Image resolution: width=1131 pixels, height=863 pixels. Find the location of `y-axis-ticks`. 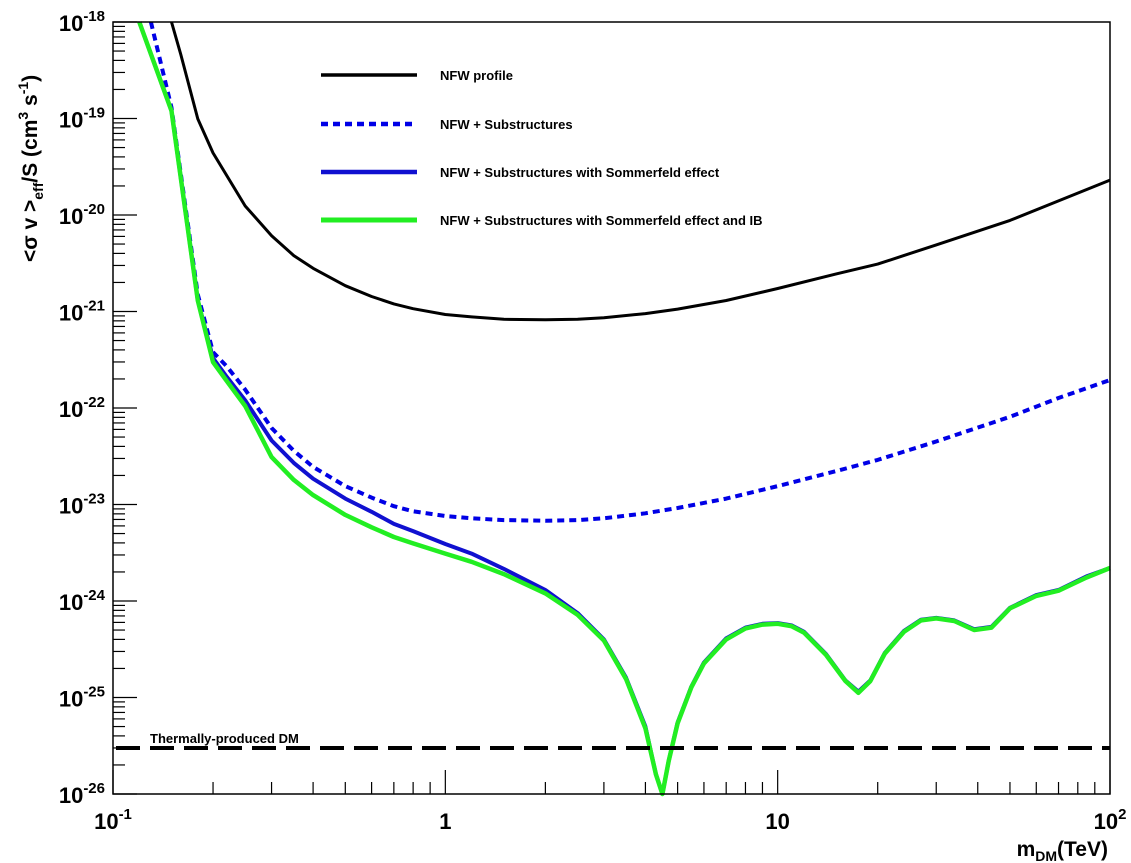

y-axis-ticks is located at coordinates (125, 408).